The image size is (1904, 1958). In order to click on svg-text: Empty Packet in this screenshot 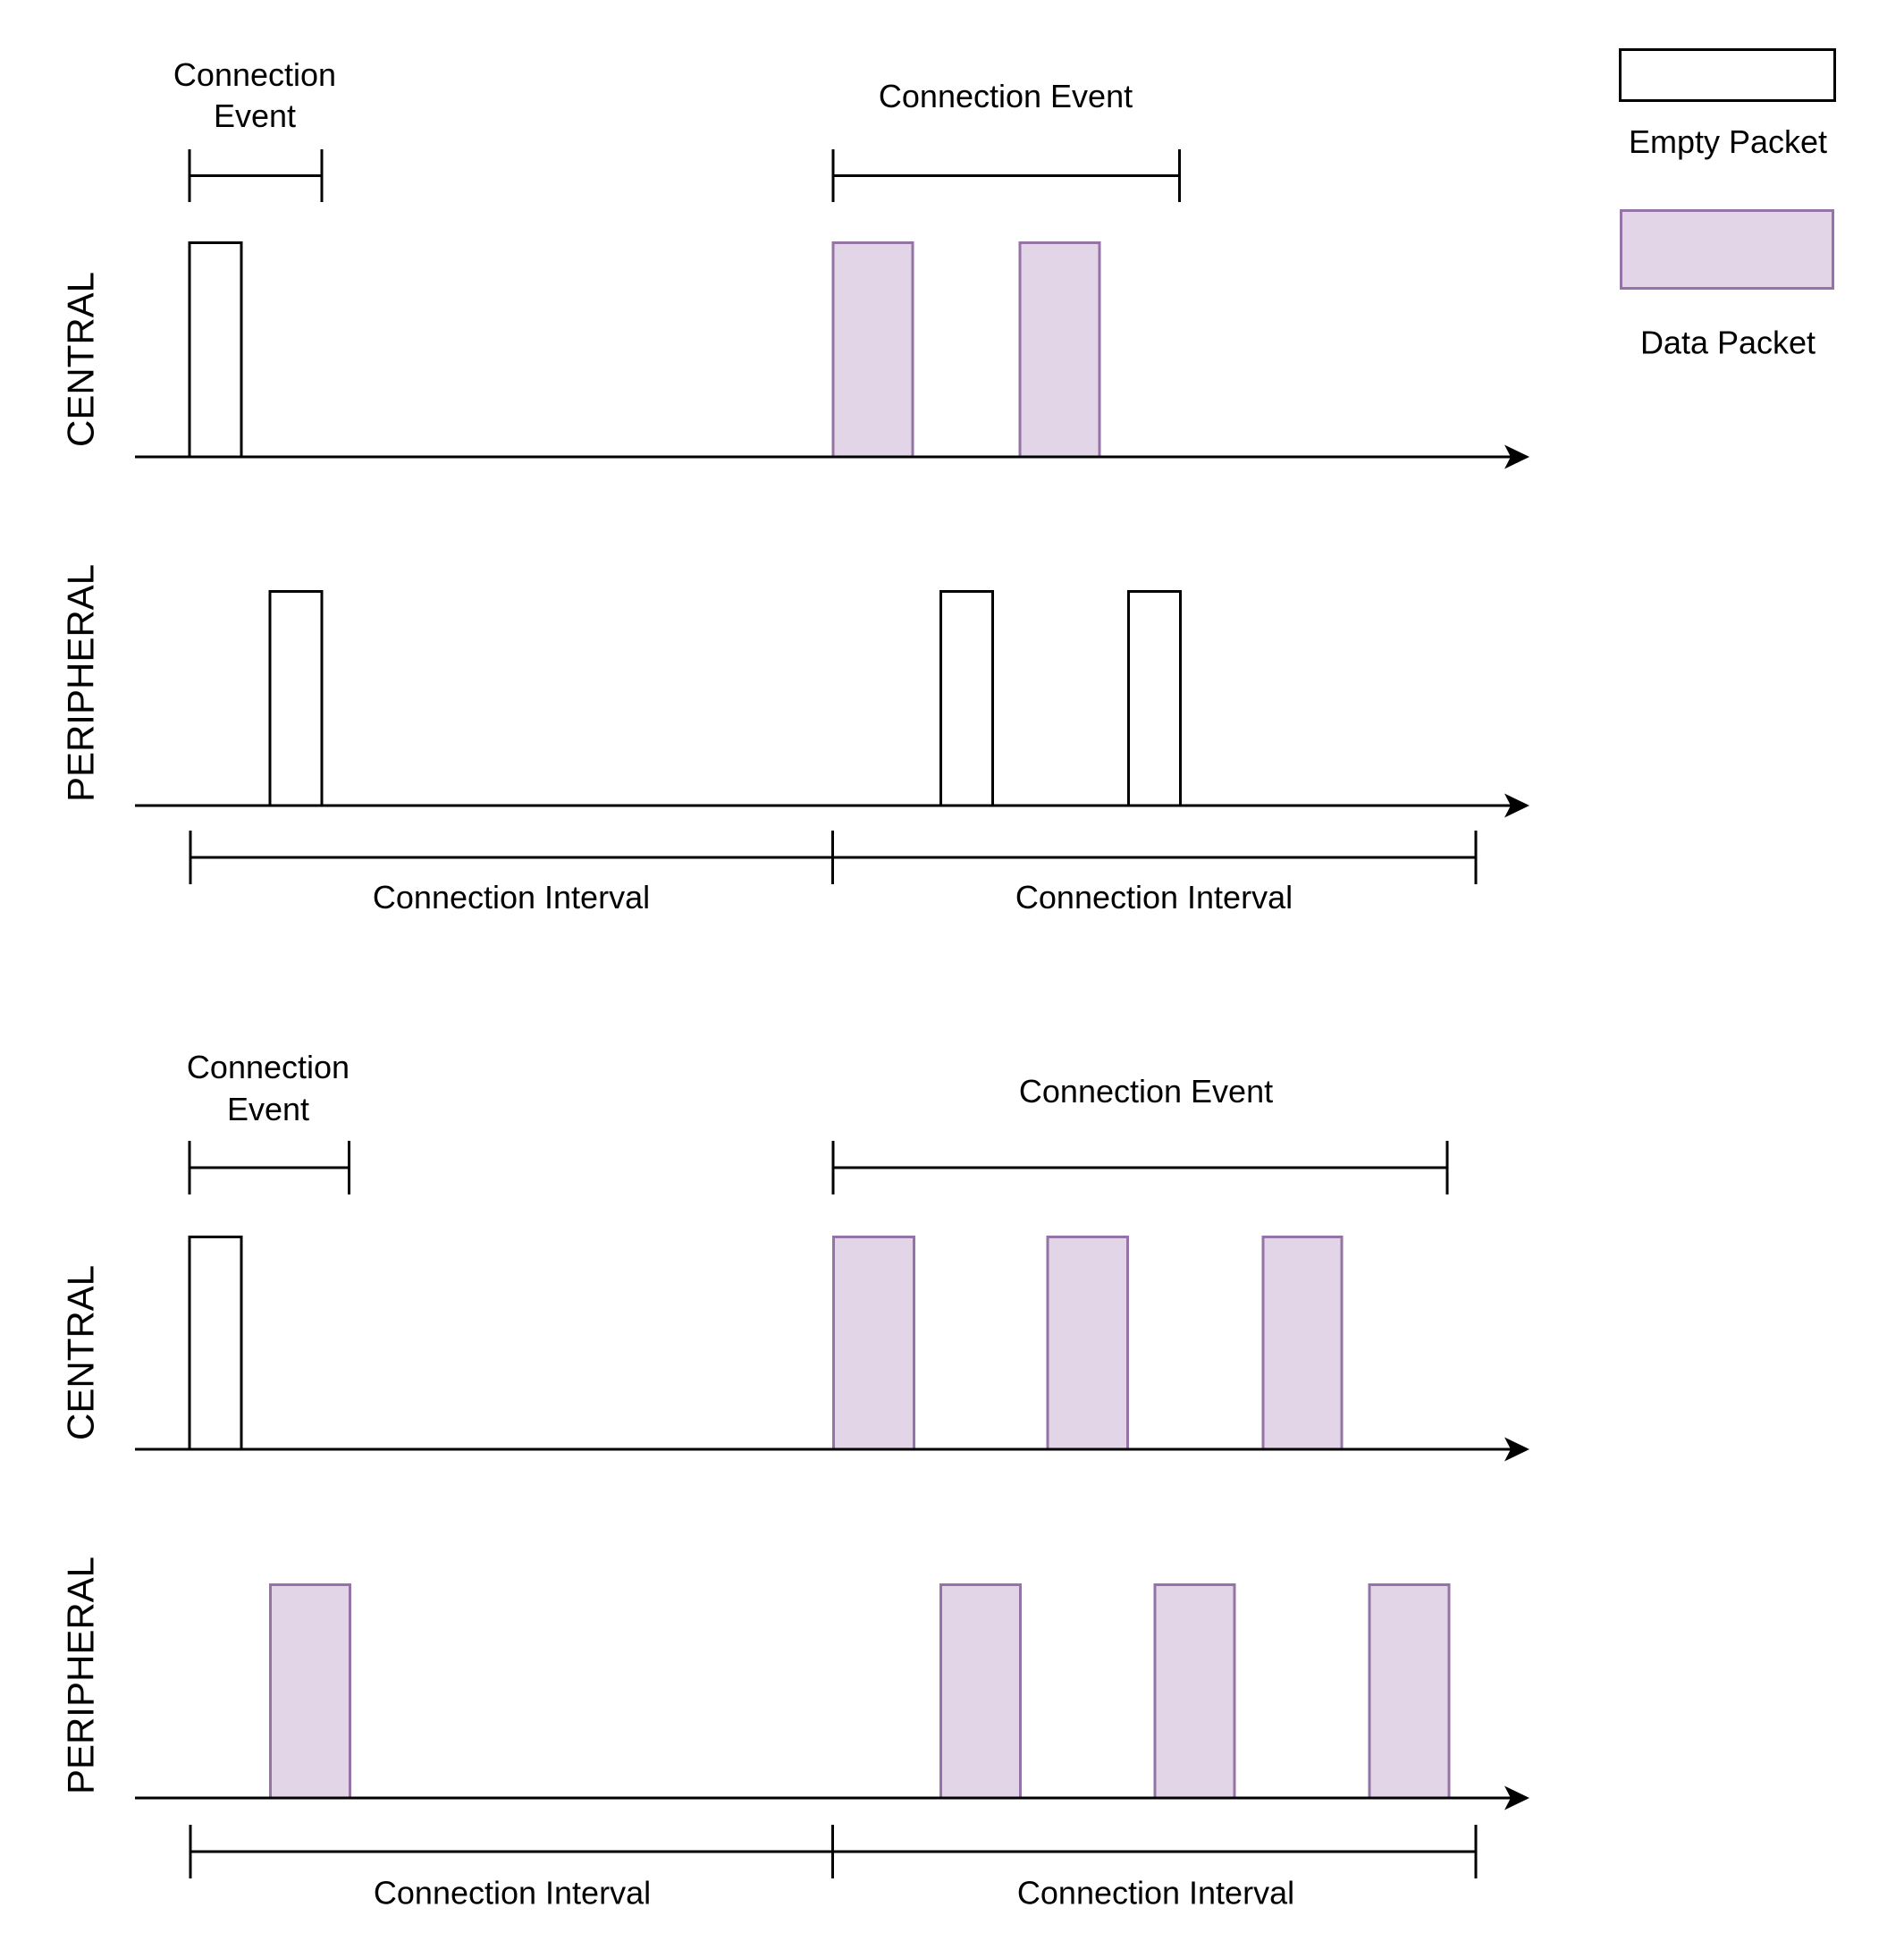, I will do `click(1728, 141)`.